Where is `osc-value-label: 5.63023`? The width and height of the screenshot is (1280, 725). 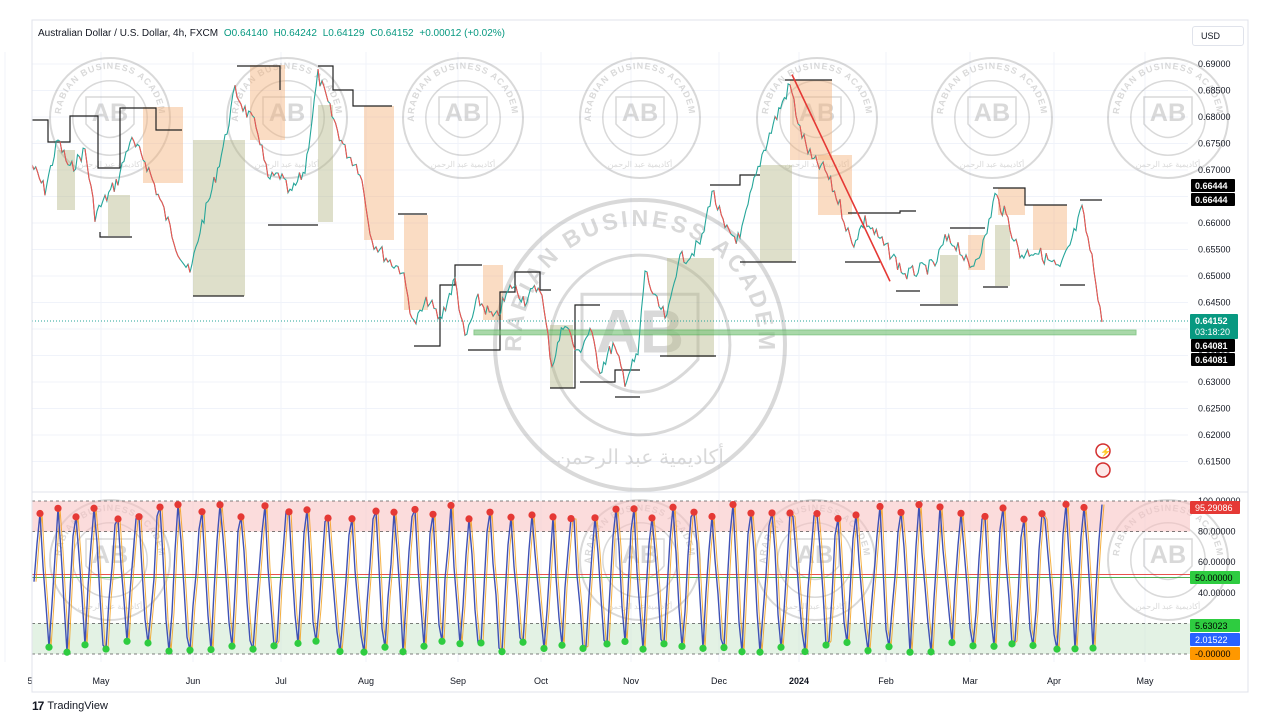 osc-value-label: 5.63023 is located at coordinates (1211, 626).